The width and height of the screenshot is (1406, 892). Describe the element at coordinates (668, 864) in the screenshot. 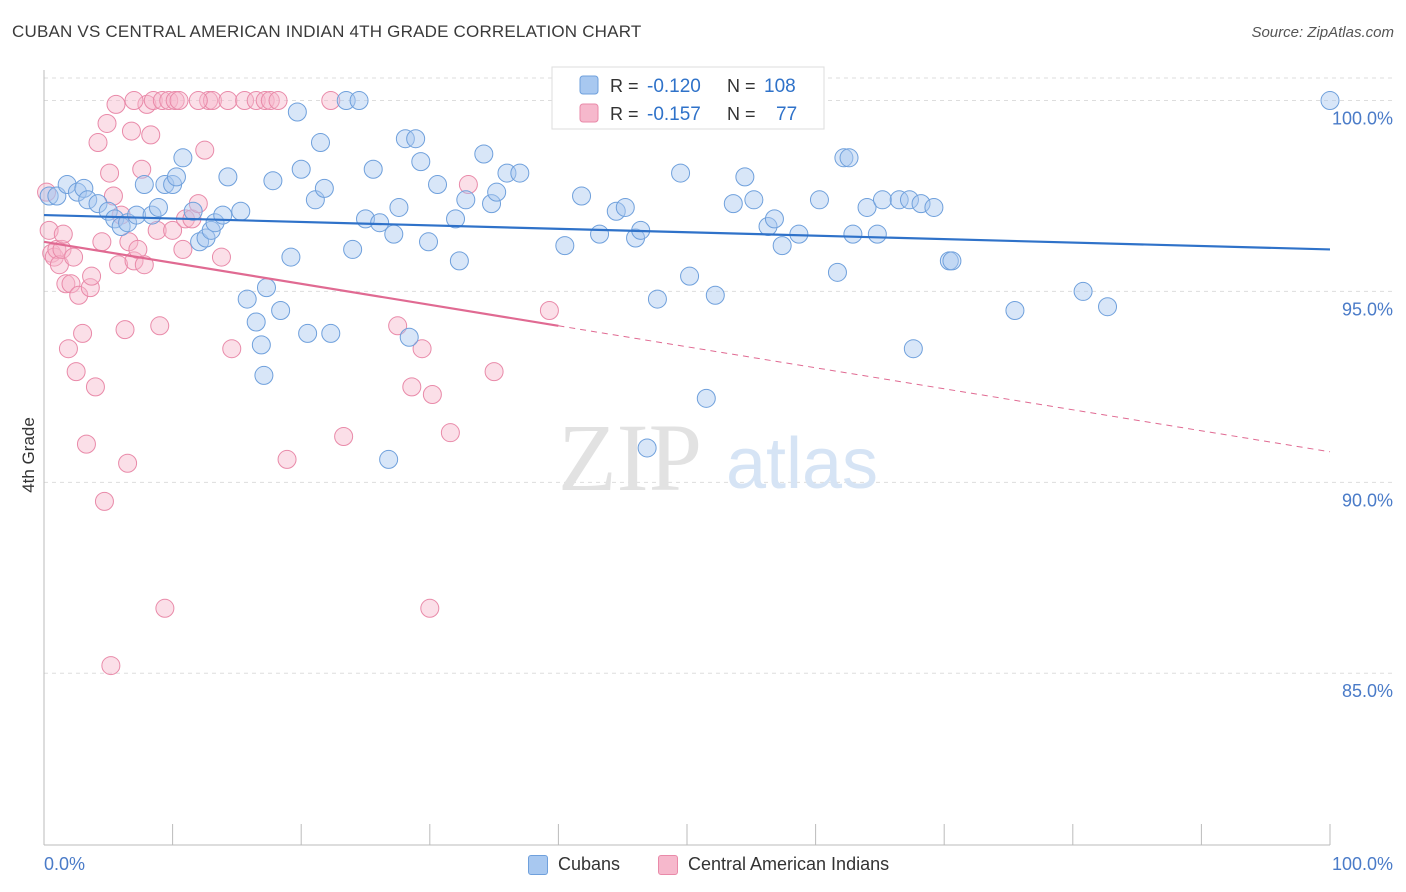

I see `legend-swatch-cai` at that location.